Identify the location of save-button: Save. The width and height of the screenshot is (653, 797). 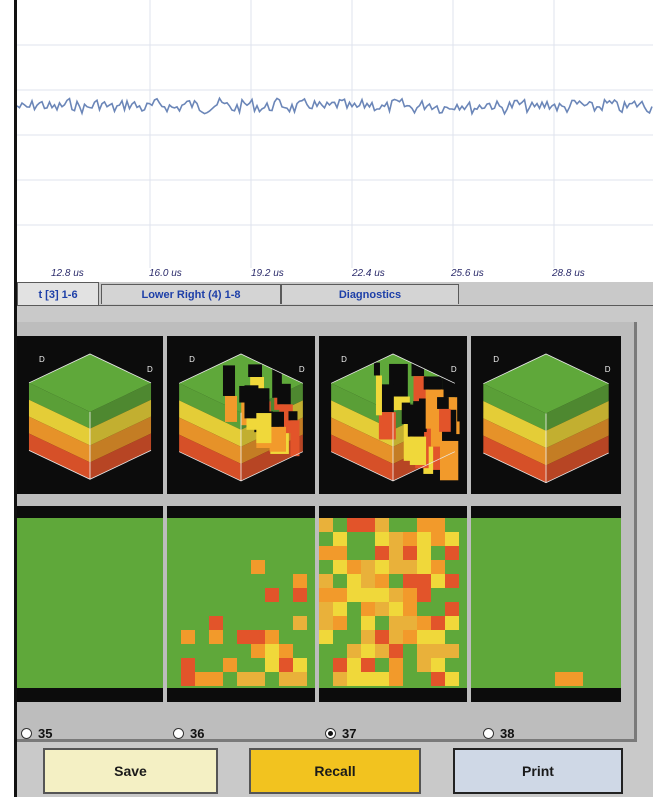
(130, 771).